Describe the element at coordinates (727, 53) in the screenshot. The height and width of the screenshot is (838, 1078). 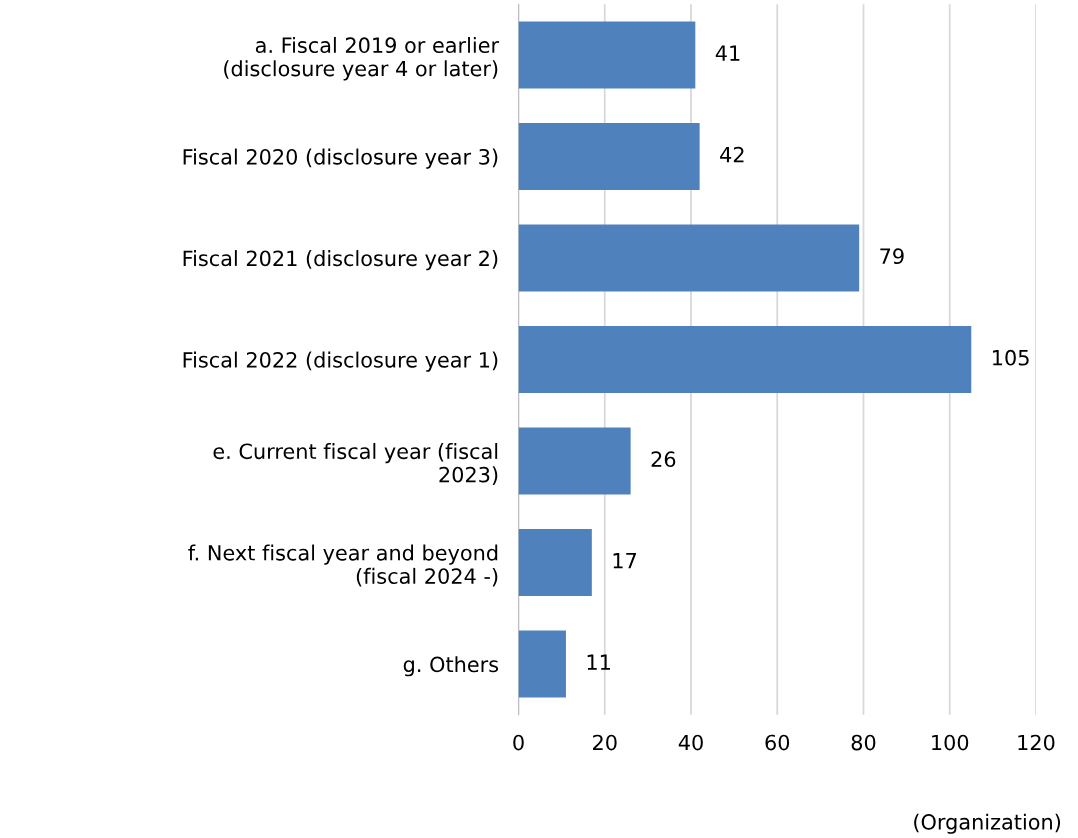
I see `data-label: 41` at that location.